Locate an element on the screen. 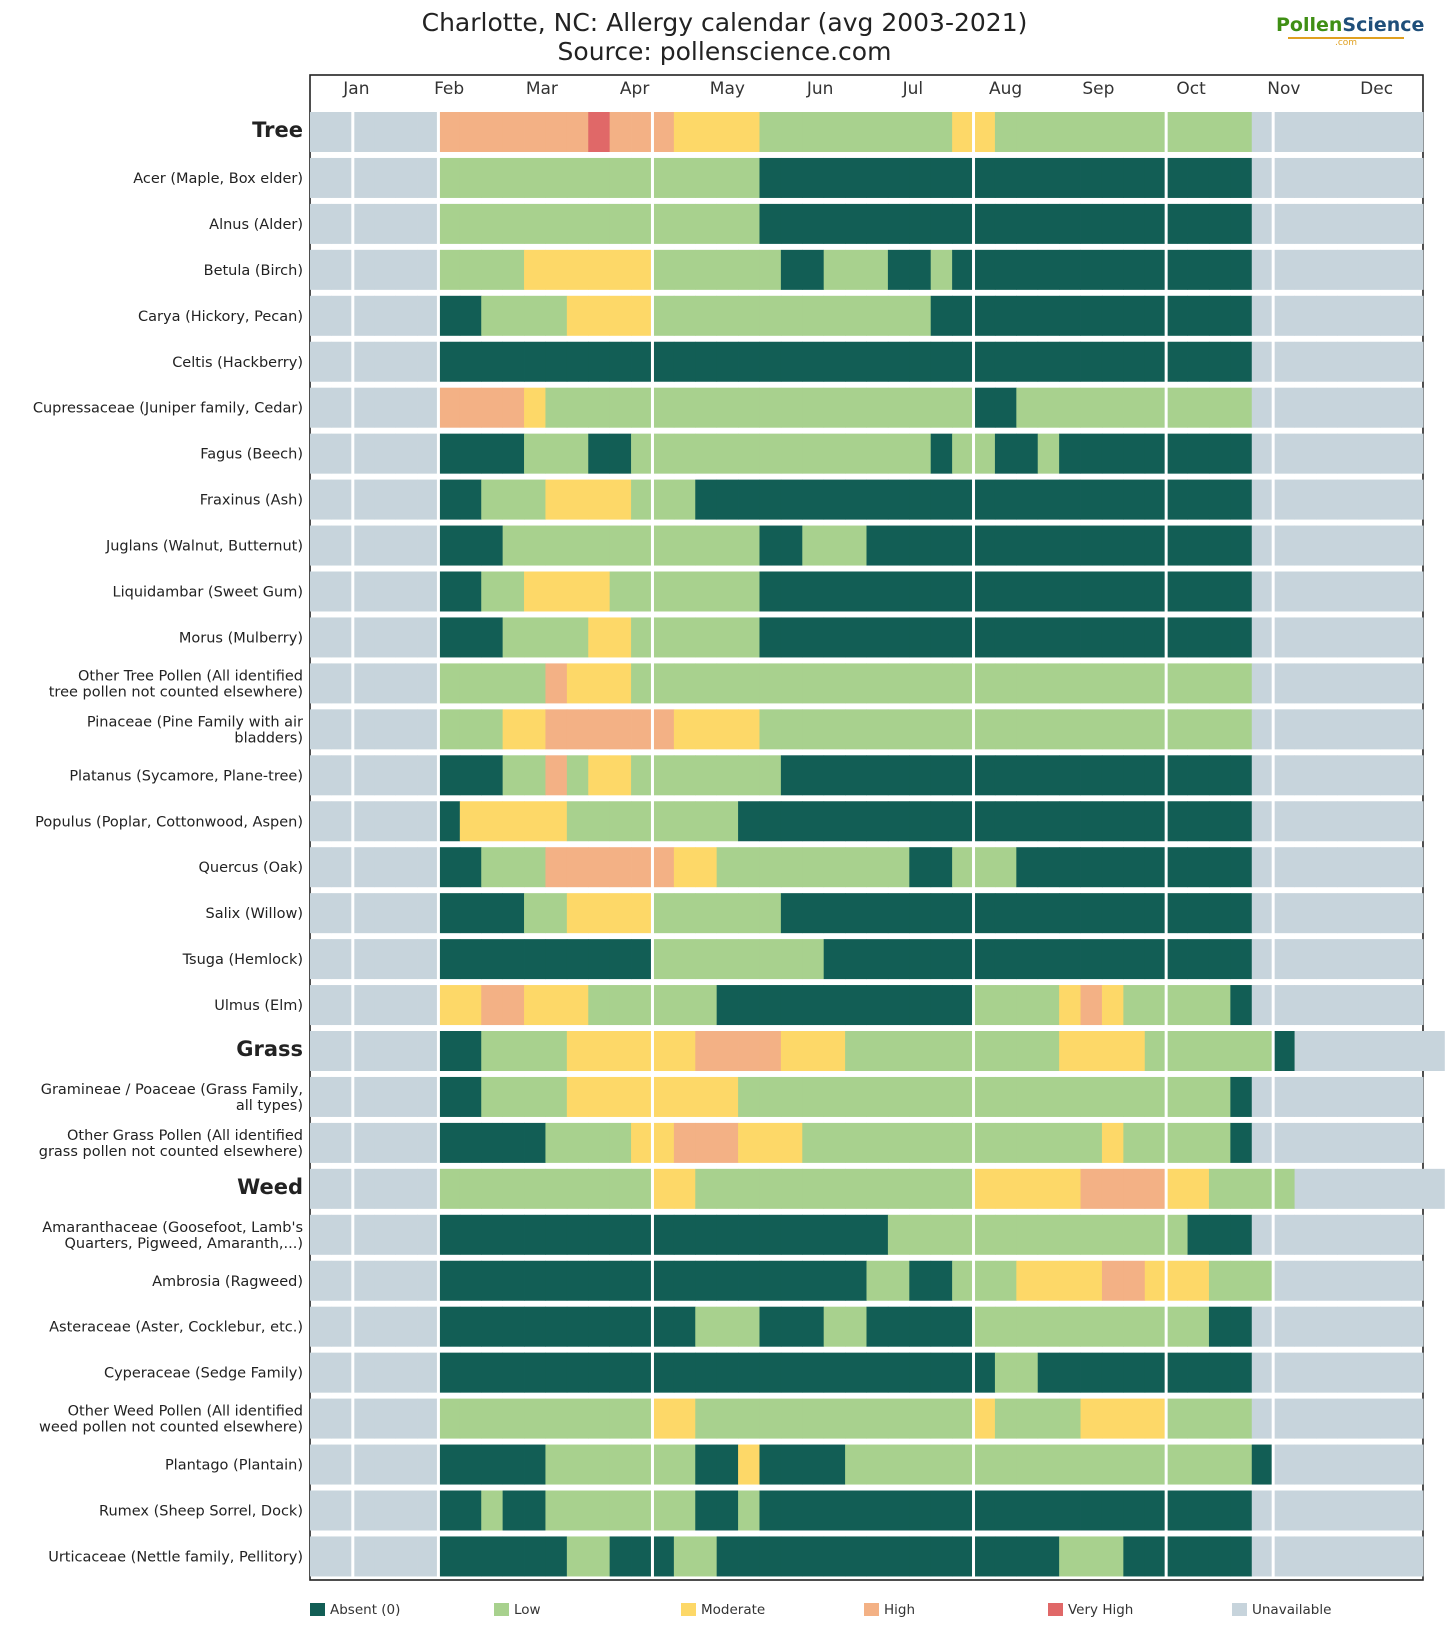  cell-weed-w6 is located at coordinates (428, 1188).